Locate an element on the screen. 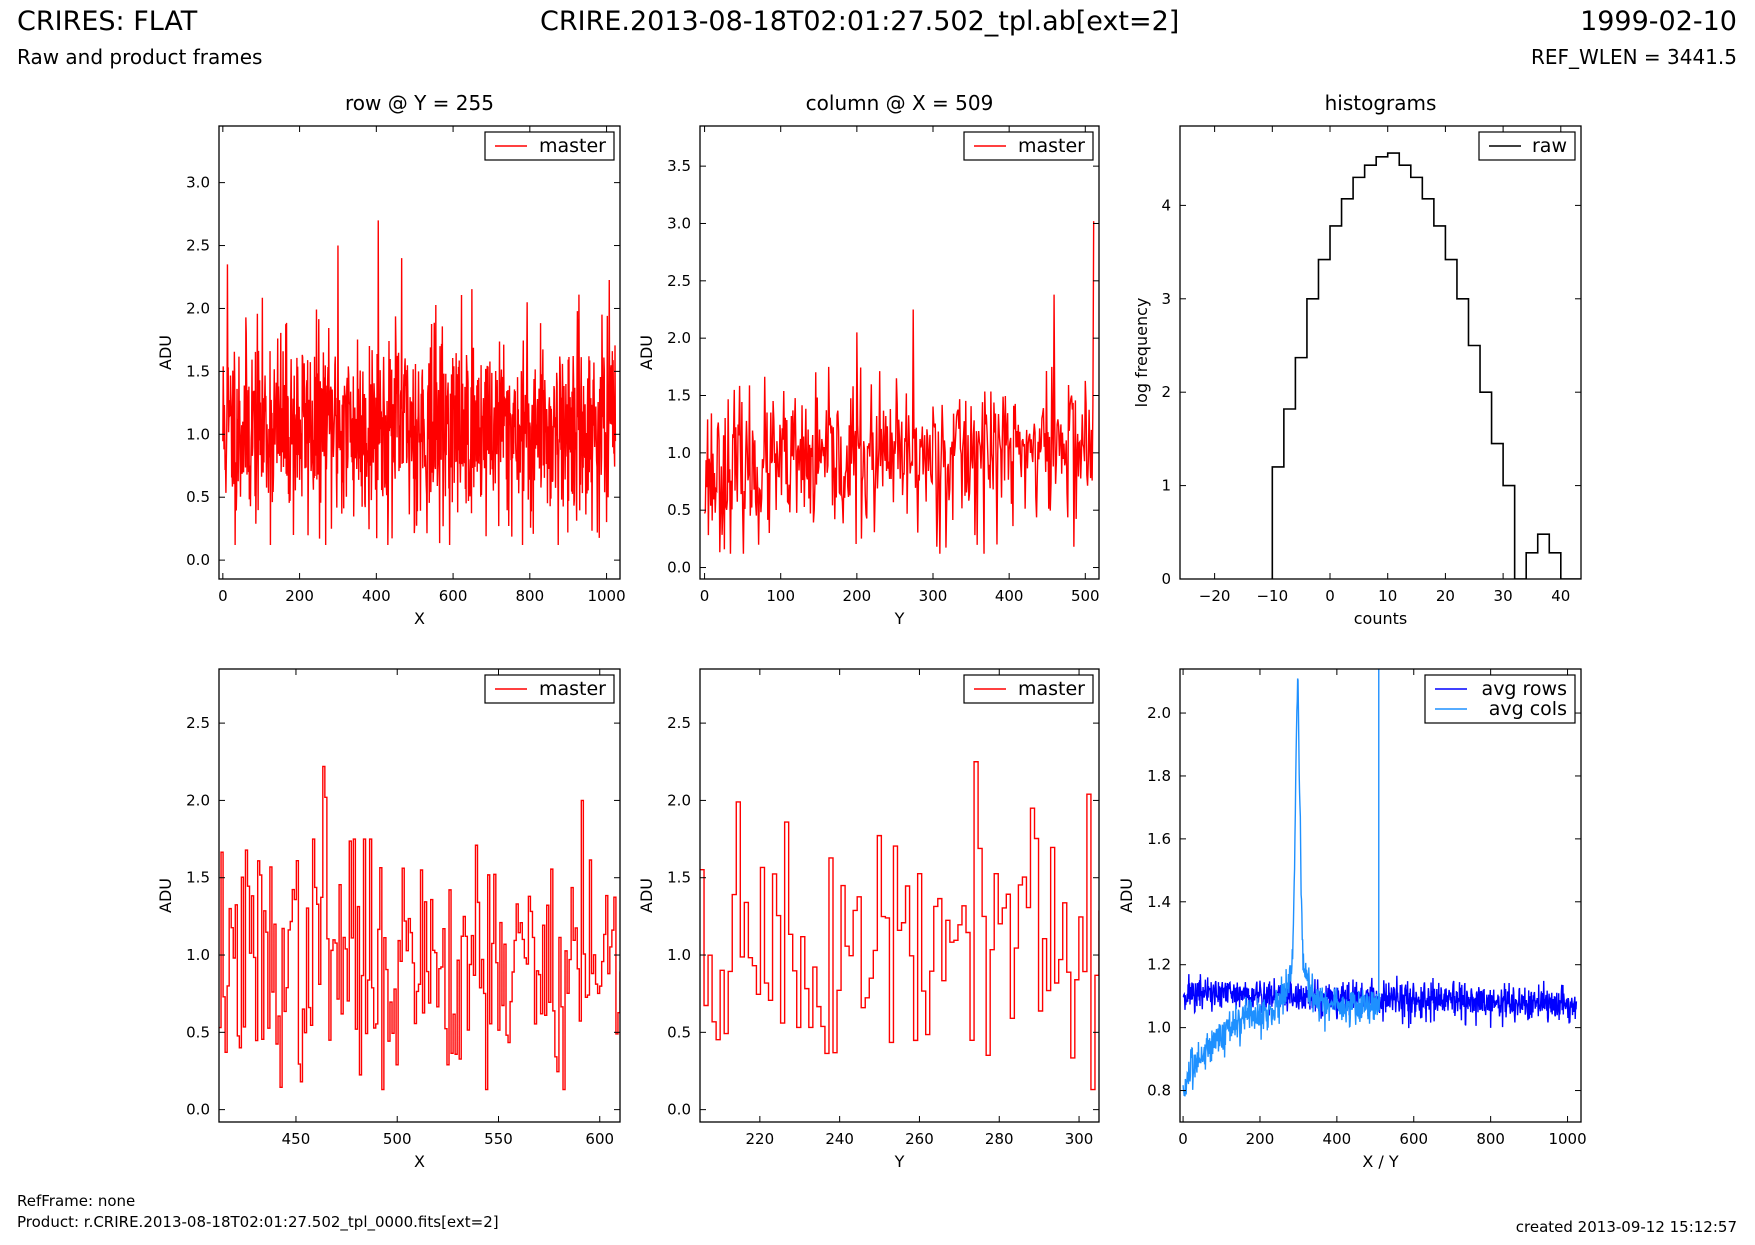 The image size is (1755, 1245). y-tick-label: 1.6 is located at coordinates (1159, 839).